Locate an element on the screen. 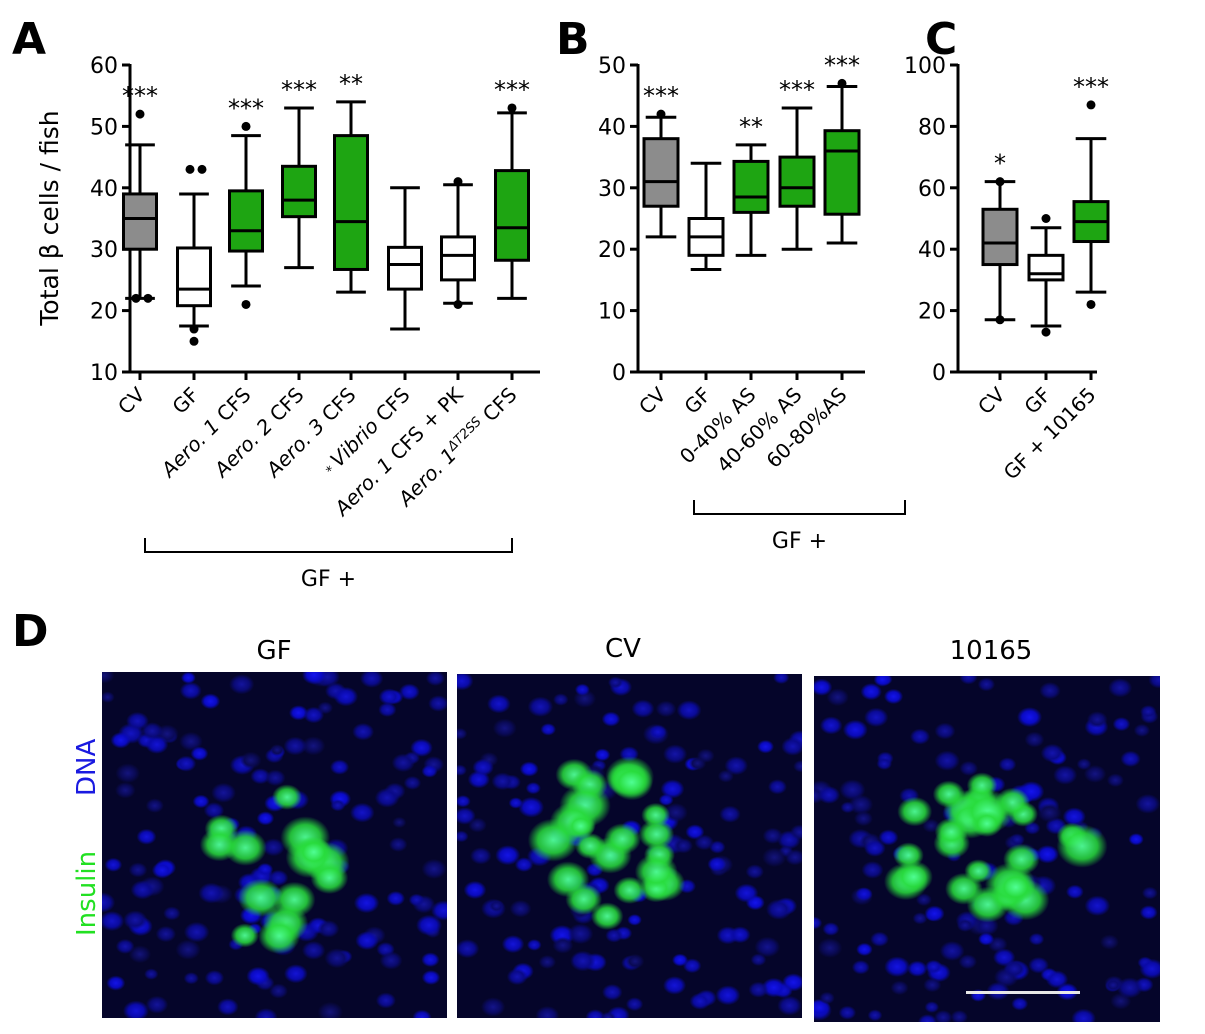 This screenshot has width=1205, height=1034. panel-letter-a: A is located at coordinates (29, 39).